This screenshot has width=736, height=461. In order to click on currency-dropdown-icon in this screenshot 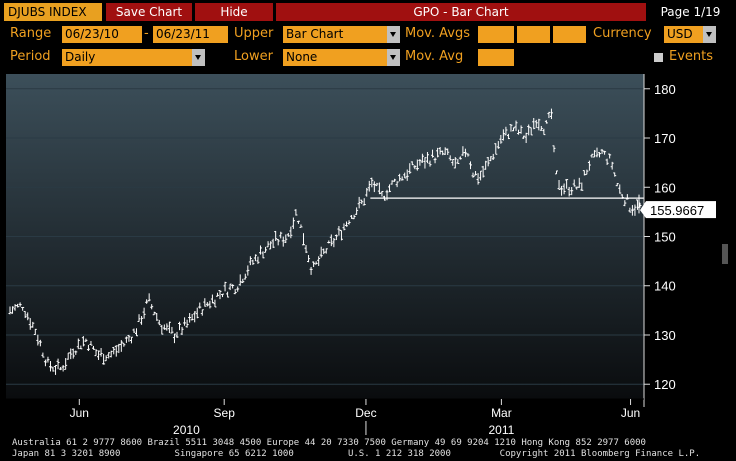, I will do `click(709, 34)`.